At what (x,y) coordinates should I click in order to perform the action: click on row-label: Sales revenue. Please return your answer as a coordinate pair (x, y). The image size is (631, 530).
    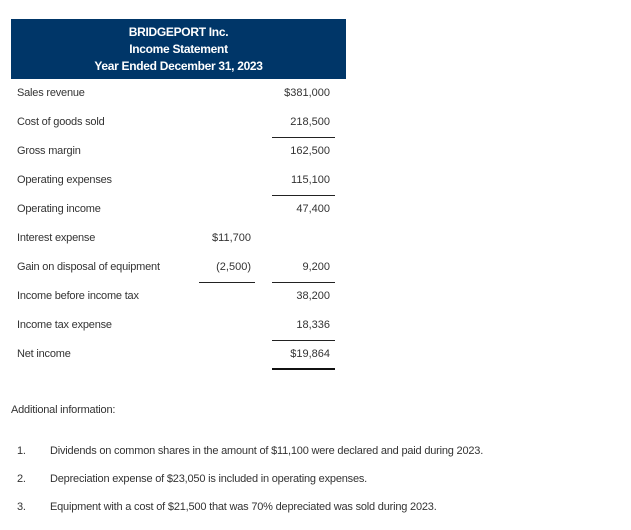
    Looking at the image, I should click on (51, 93).